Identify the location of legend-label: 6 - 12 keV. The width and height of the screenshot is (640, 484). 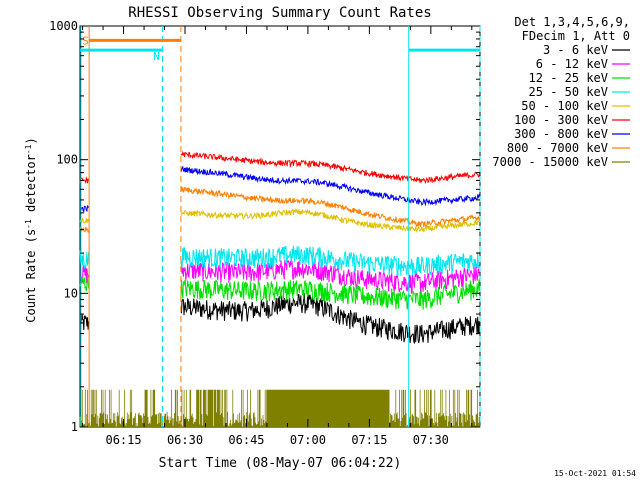
(572, 64).